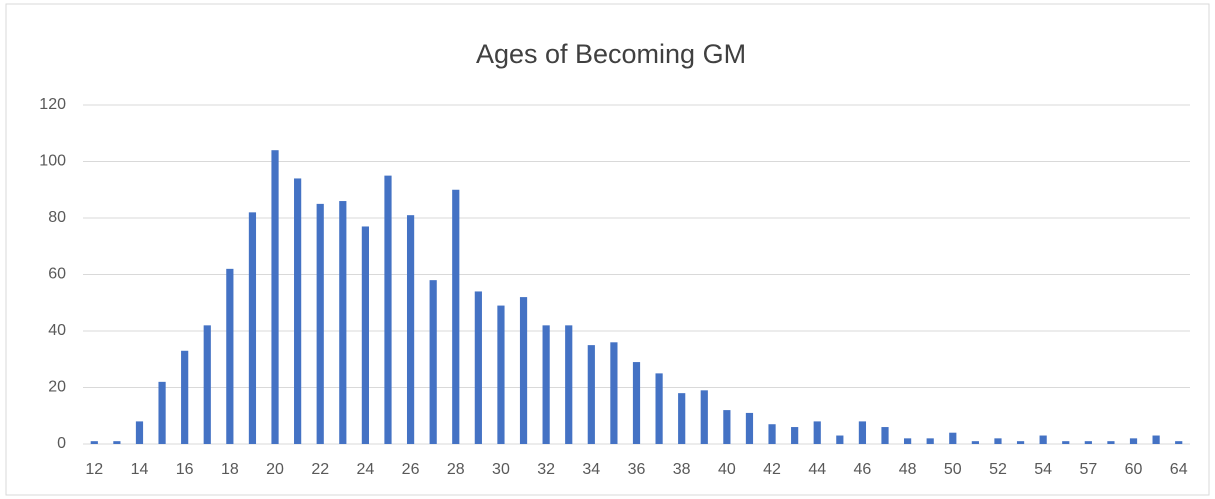  Describe the element at coordinates (546, 469) in the screenshot. I see `x-tick-label: 32` at that location.